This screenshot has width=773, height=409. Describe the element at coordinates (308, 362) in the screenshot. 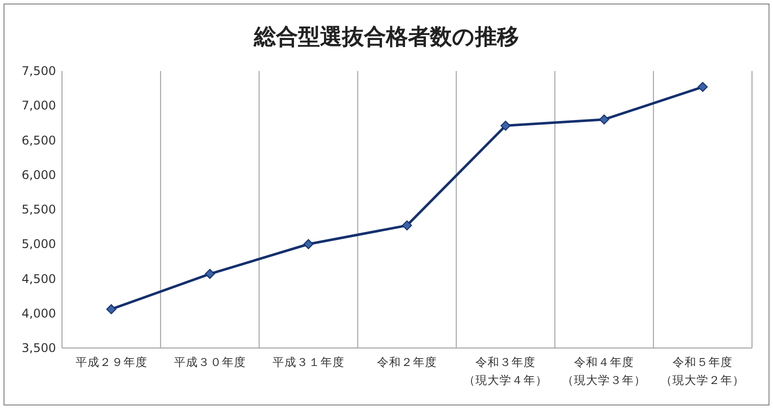

I see `x-tick-label: 平成３１年度` at that location.